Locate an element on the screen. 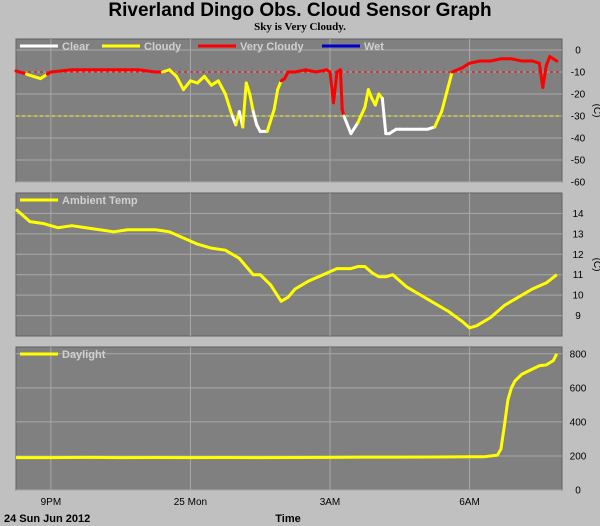 This screenshot has height=526, width=600. legend-label: Very Cloudy is located at coordinates (272, 47).